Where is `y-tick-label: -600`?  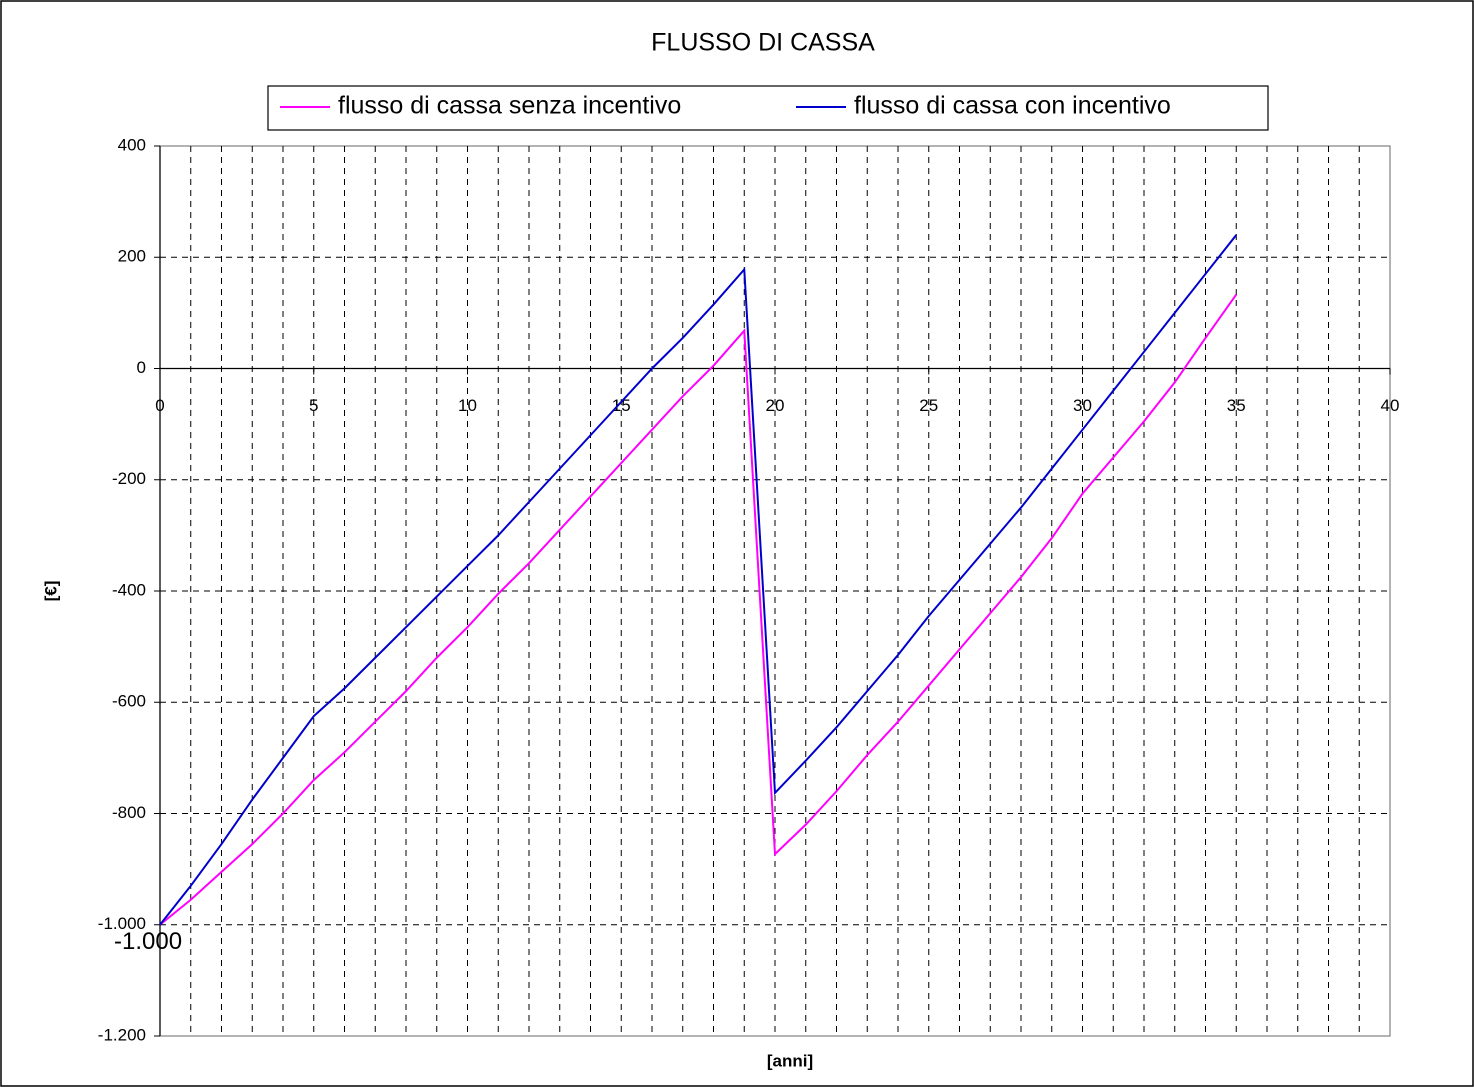 y-tick-label: -600 is located at coordinates (129, 701).